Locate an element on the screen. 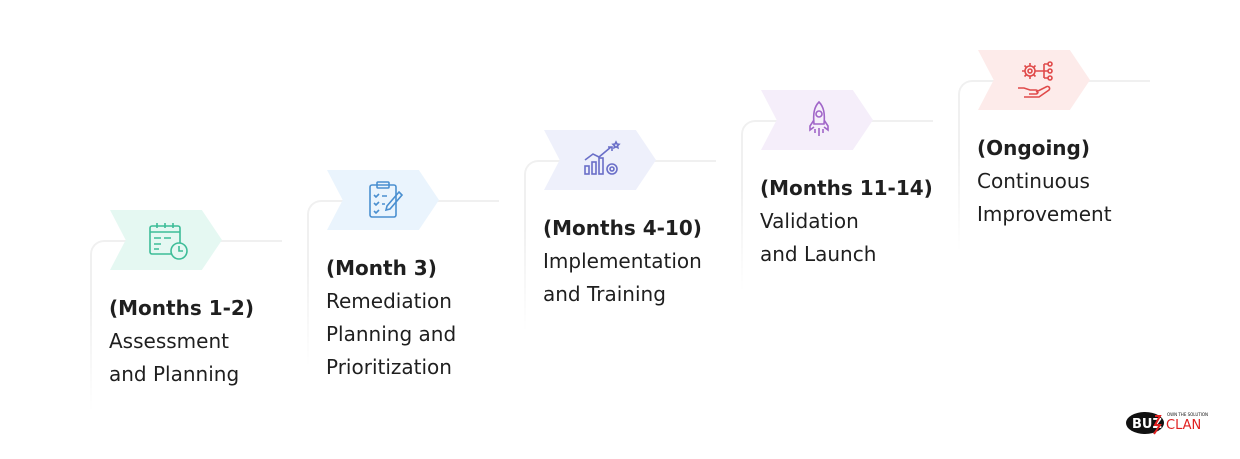 This screenshot has height=459, width=1240. step-3-text: (Months 4-10) Implementation and Training is located at coordinates (622, 261).